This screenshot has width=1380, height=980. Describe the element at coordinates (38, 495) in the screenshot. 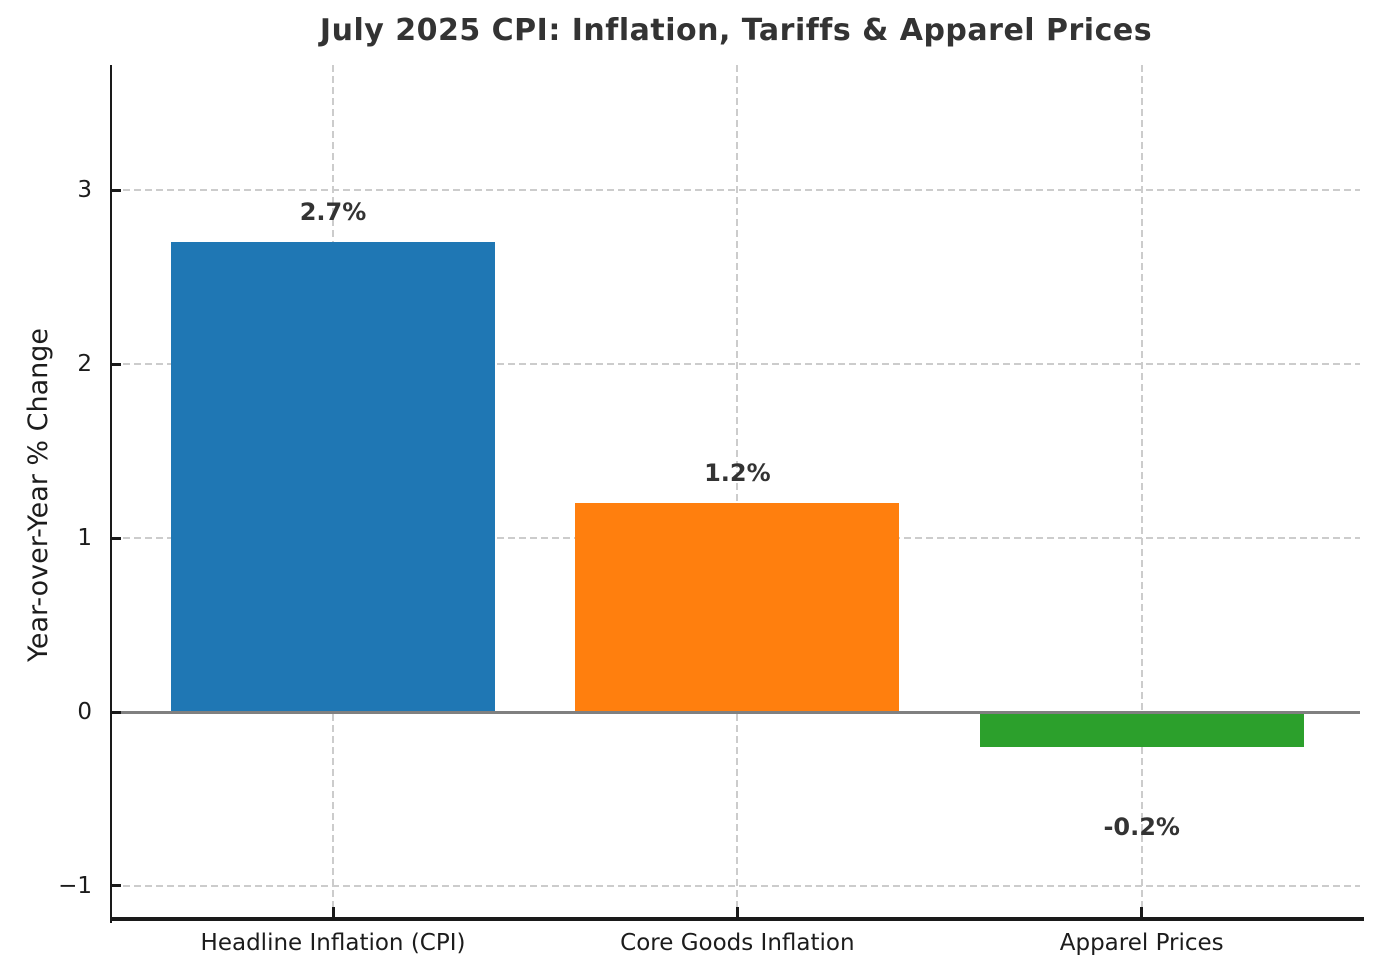

I see `y-axis-label: Year-over-Year % Change` at that location.